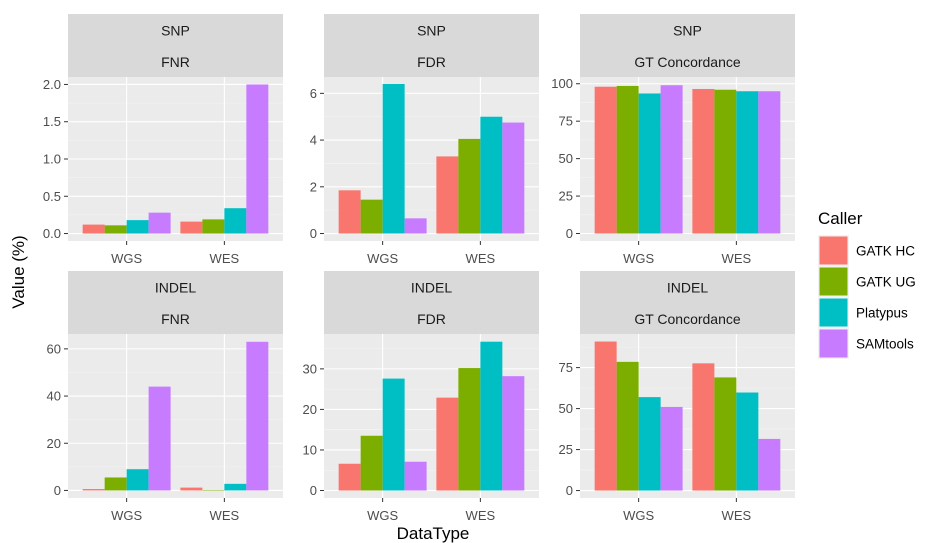 Image resolution: width=929 pixels, height=543 pixels. I want to click on legend-label-platypus: Platypus, so click(882, 313).